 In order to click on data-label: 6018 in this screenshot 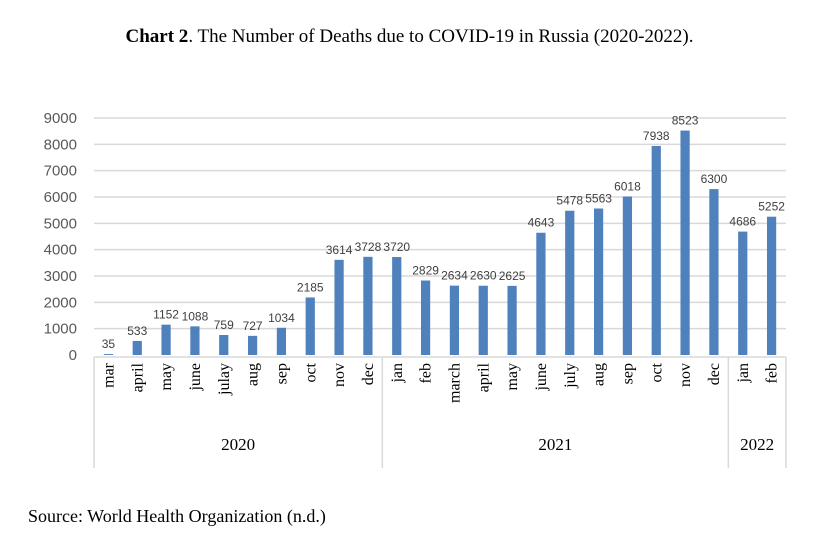, I will do `click(627, 187)`.